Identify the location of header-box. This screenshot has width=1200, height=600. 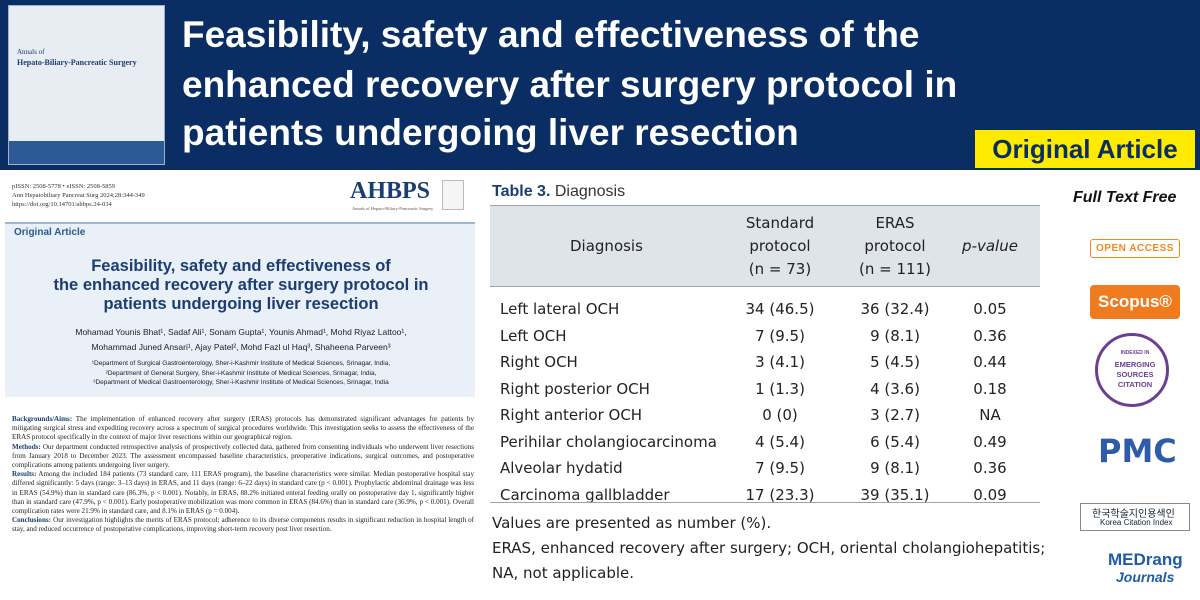
(240, 309).